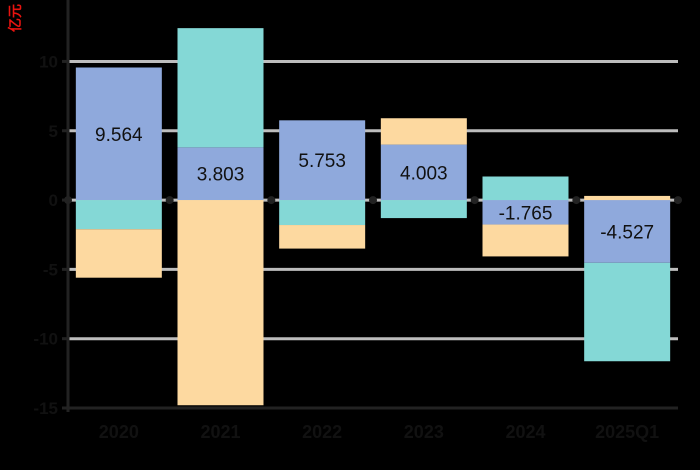 The width and height of the screenshot is (700, 470). I want to click on y-tick-label: 0, so click(53, 200).